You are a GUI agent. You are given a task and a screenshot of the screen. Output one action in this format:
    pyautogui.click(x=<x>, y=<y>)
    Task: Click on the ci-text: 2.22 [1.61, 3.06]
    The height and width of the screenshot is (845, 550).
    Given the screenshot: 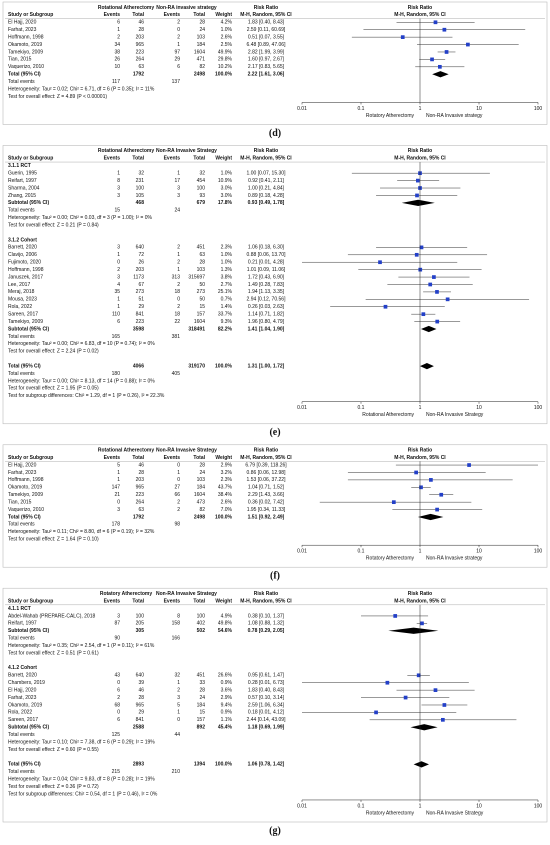 What is the action you would take?
    pyautogui.click(x=266, y=75)
    